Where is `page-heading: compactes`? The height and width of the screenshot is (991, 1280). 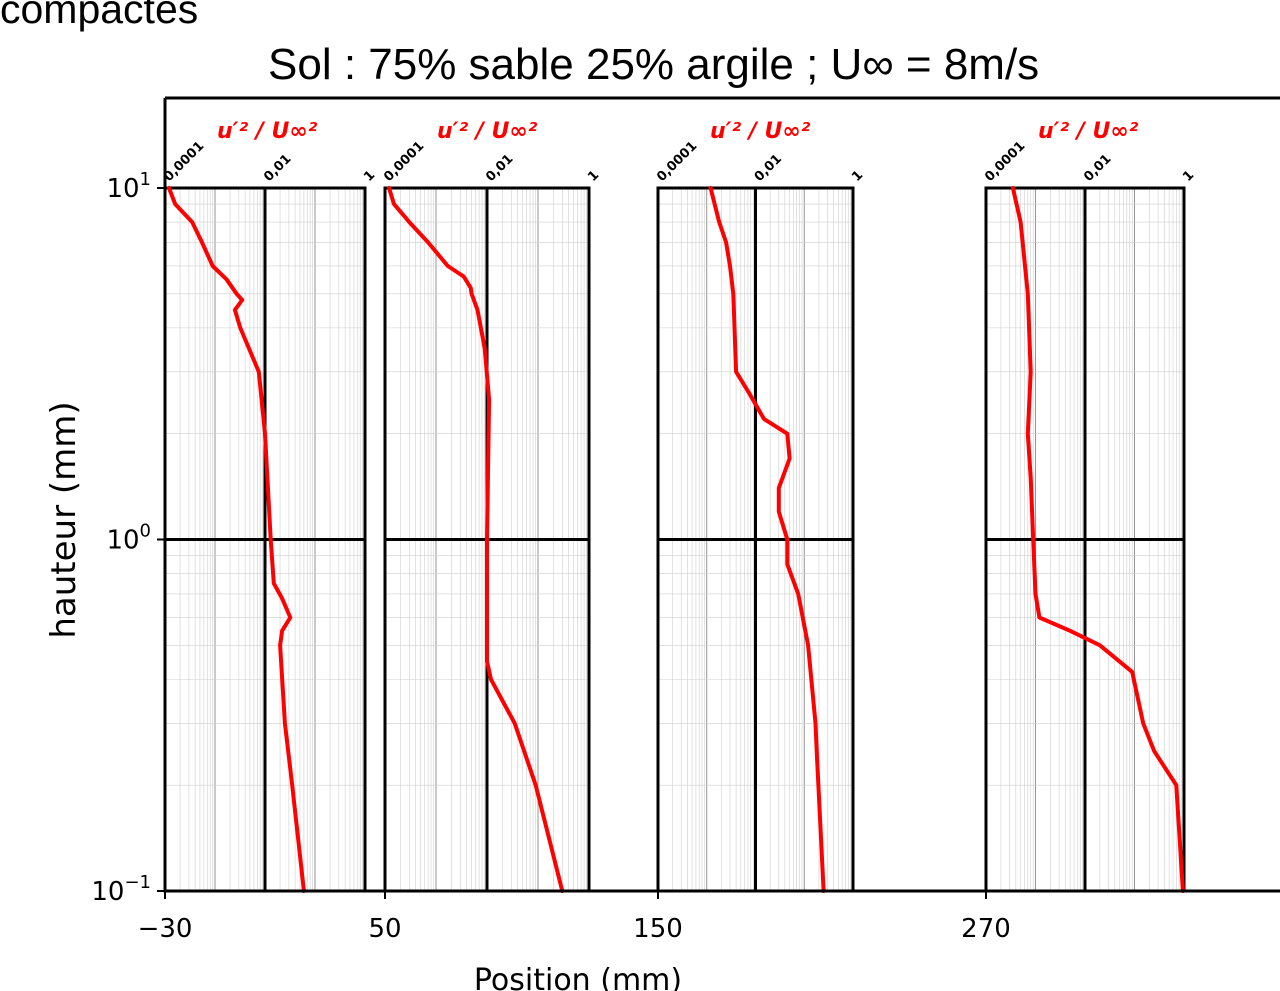
page-heading: compactes is located at coordinates (99, 16).